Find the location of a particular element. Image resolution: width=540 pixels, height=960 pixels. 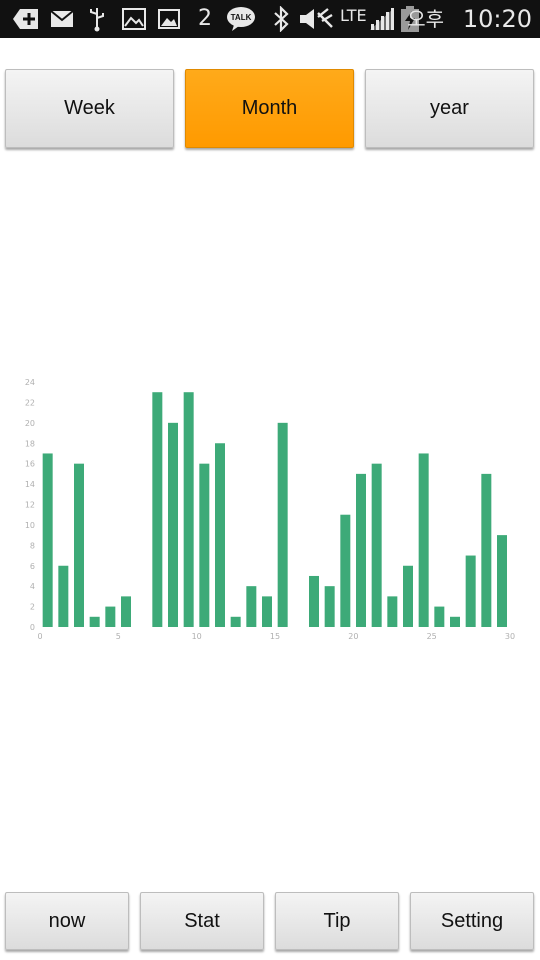

week-button: Week is located at coordinates (89, 108).